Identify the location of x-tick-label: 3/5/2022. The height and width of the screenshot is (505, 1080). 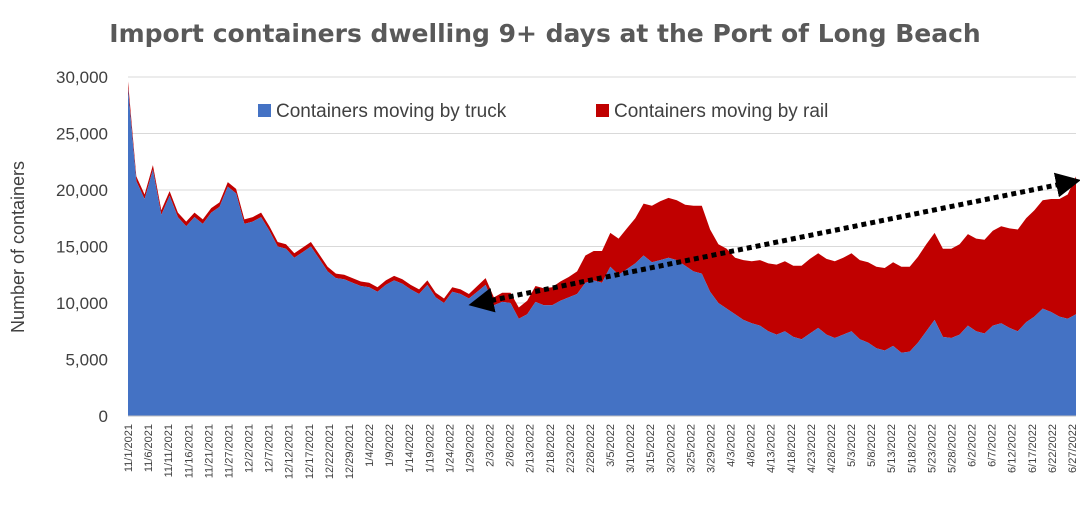
(611, 445).